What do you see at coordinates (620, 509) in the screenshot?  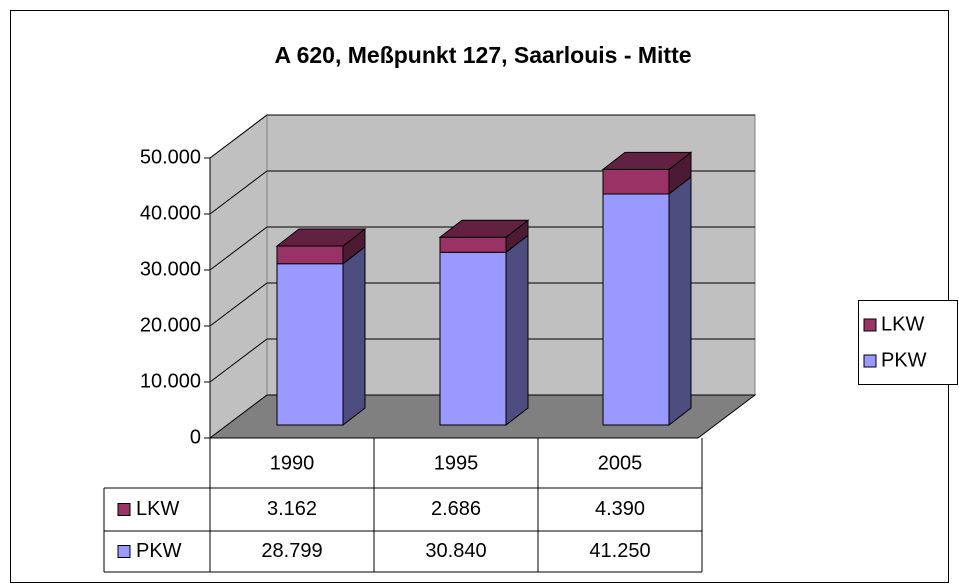 I see `table-cell: 4.390` at bounding box center [620, 509].